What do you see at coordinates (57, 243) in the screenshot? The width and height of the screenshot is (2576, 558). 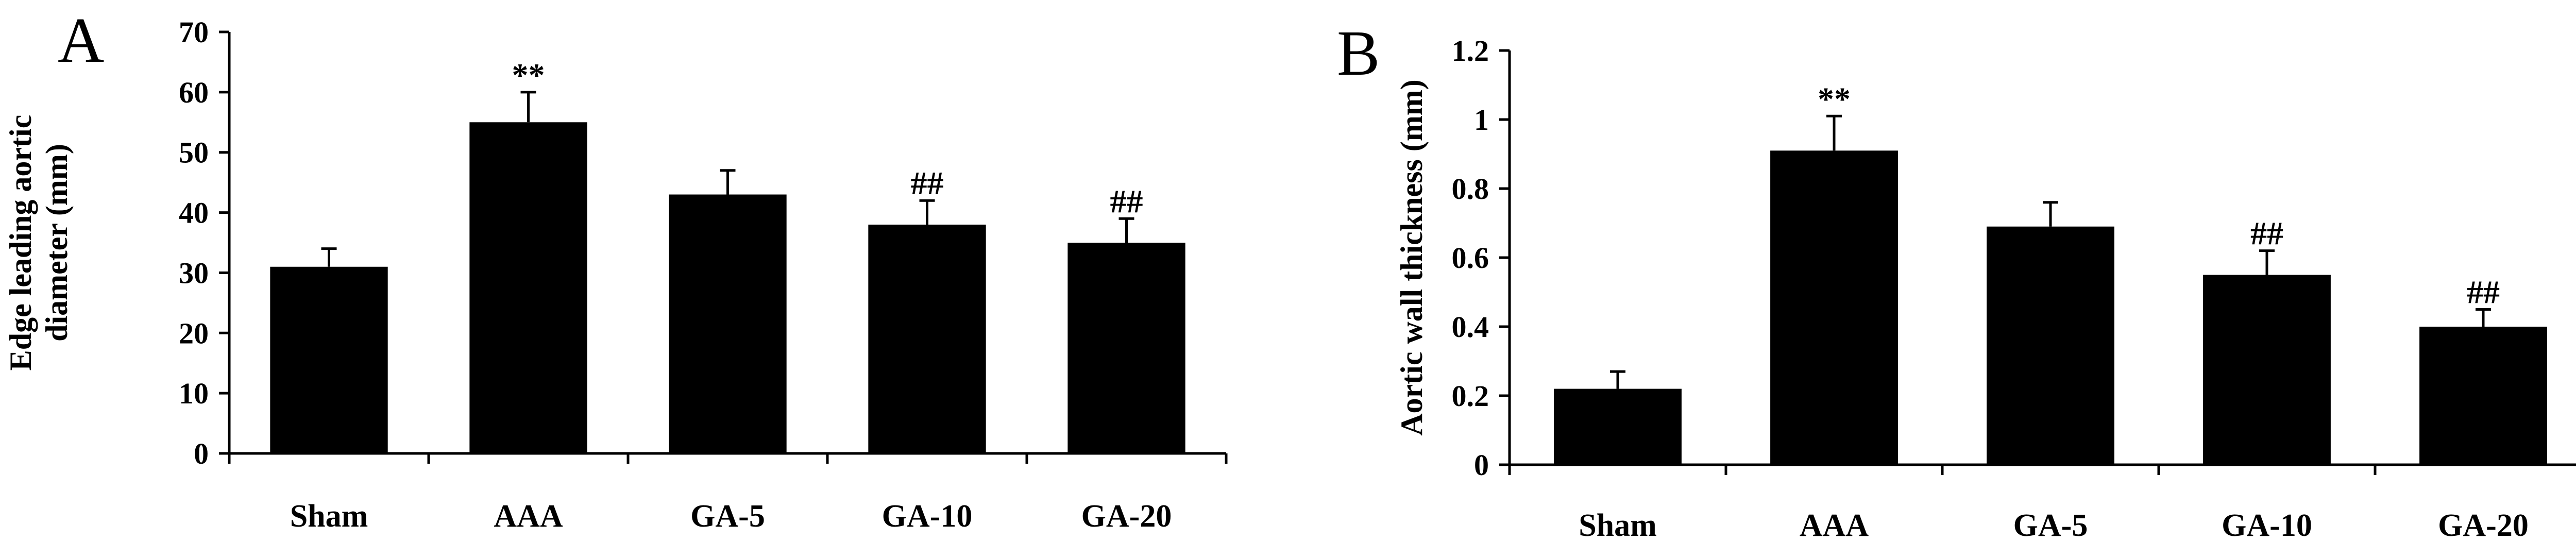 I see `y-axis-label: diameter (mm)` at bounding box center [57, 243].